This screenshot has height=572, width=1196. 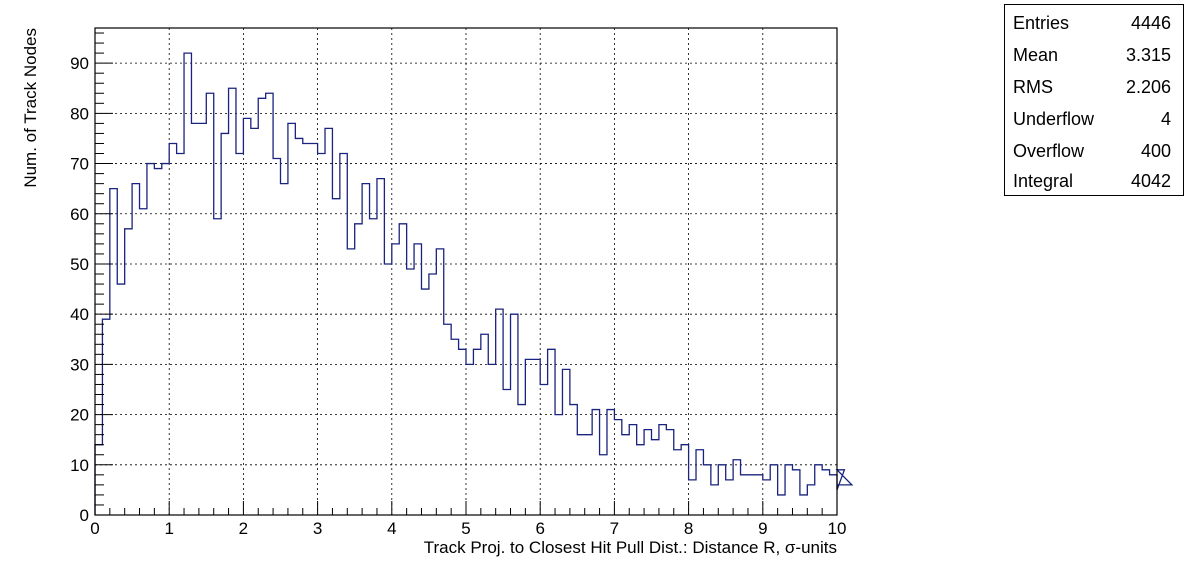 I want to click on y-tick-label: 0, so click(x=84, y=515).